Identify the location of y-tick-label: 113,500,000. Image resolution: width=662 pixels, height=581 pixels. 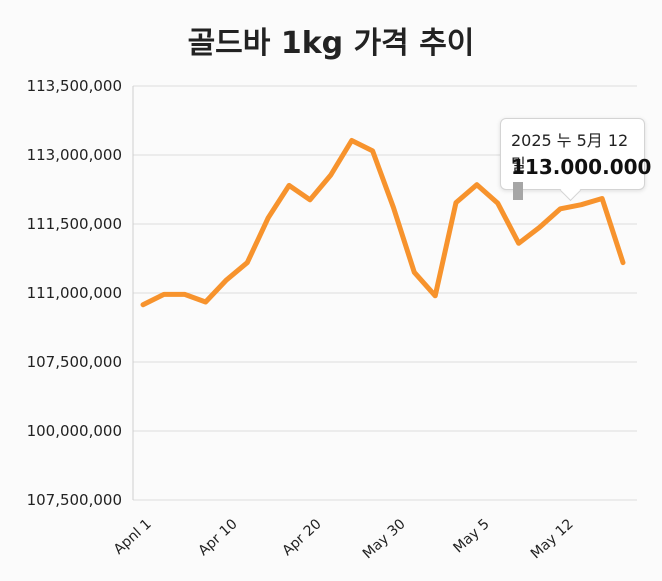
(74, 86).